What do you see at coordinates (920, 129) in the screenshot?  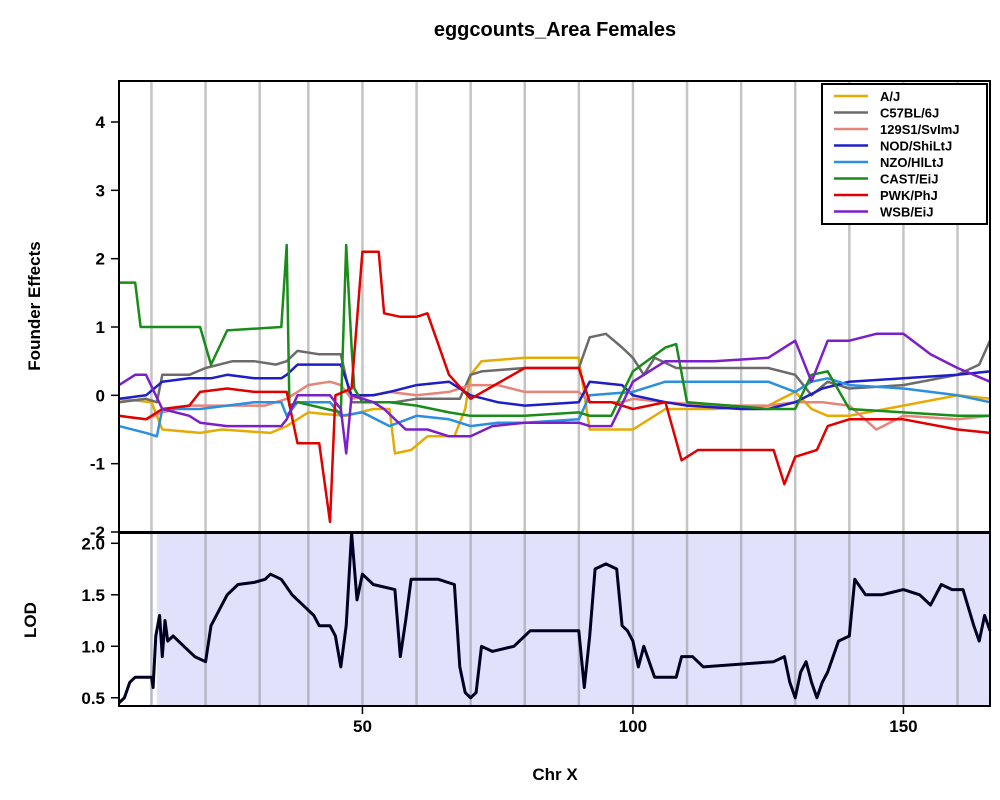 I see `legend-label: 129S1/SvImJ` at bounding box center [920, 129].